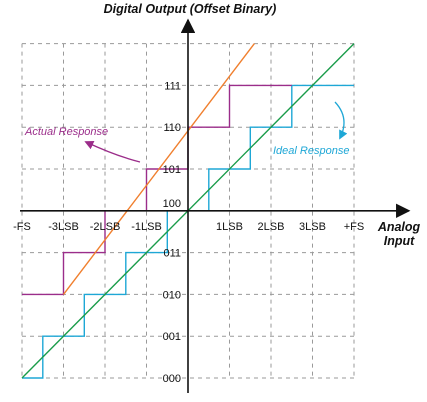 This screenshot has width=427, height=402. I want to click on x-tick-label: 1LSB, so click(229, 227).